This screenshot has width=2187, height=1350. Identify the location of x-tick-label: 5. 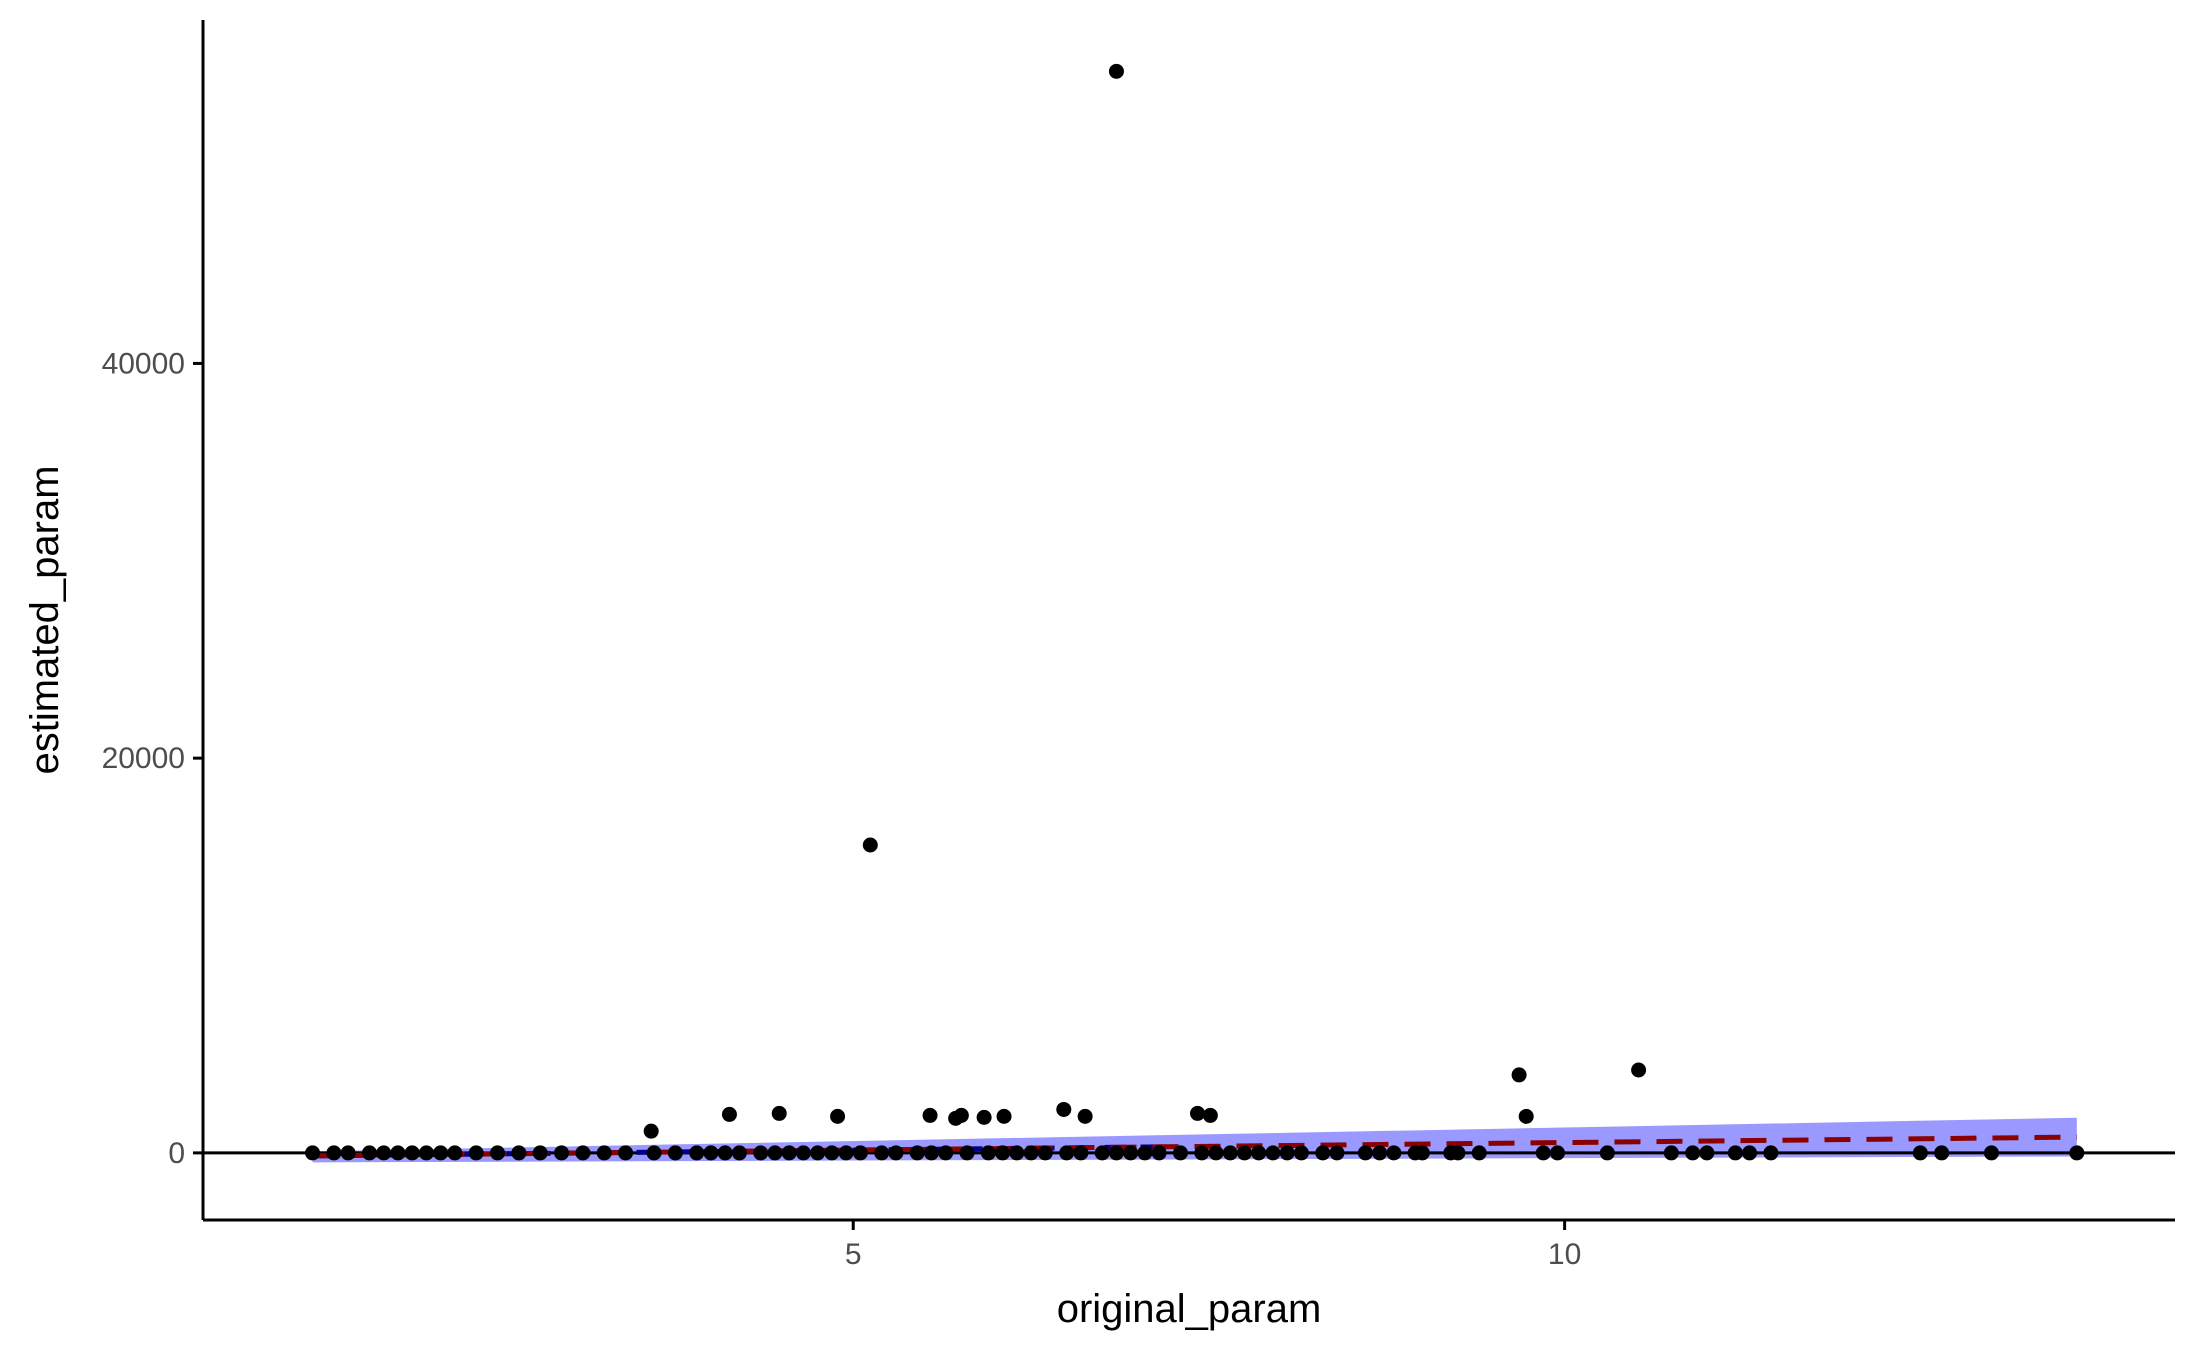
(853, 1254).